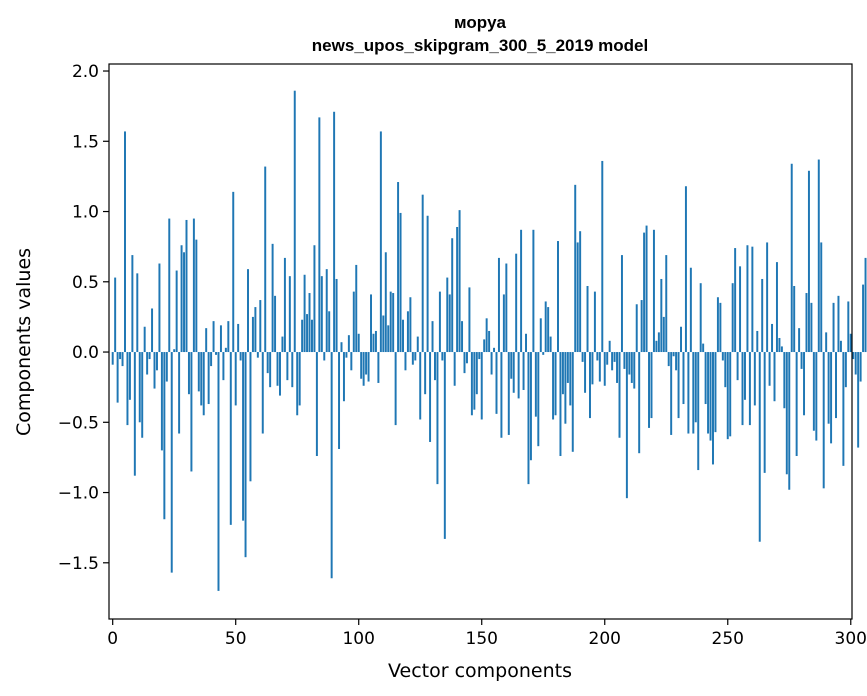 The image size is (867, 696). I want to click on x-tick-label: 300, so click(851, 639).